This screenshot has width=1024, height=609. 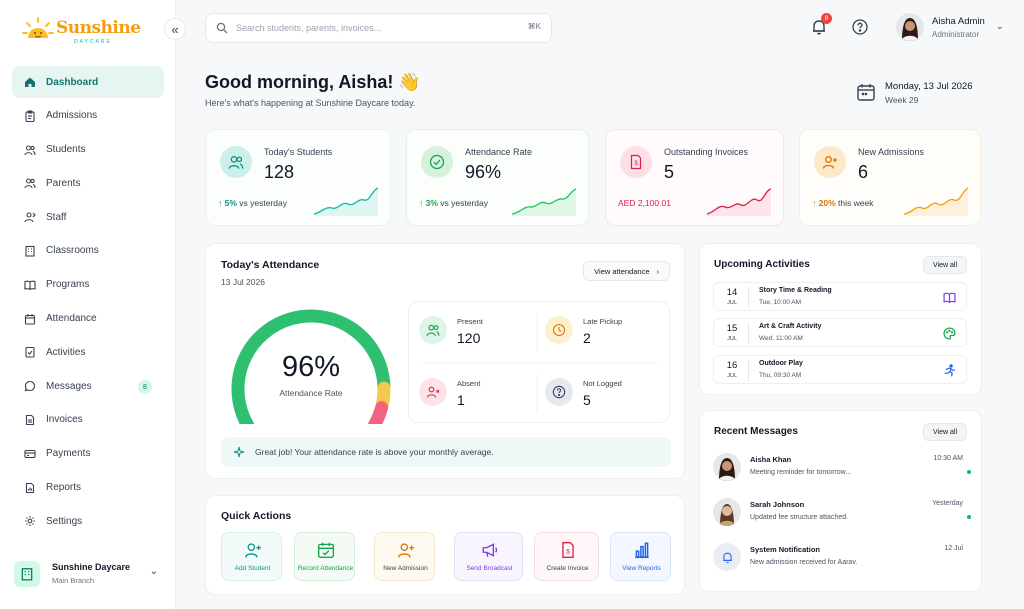 I want to click on building-icon, so click(x=30, y=251).